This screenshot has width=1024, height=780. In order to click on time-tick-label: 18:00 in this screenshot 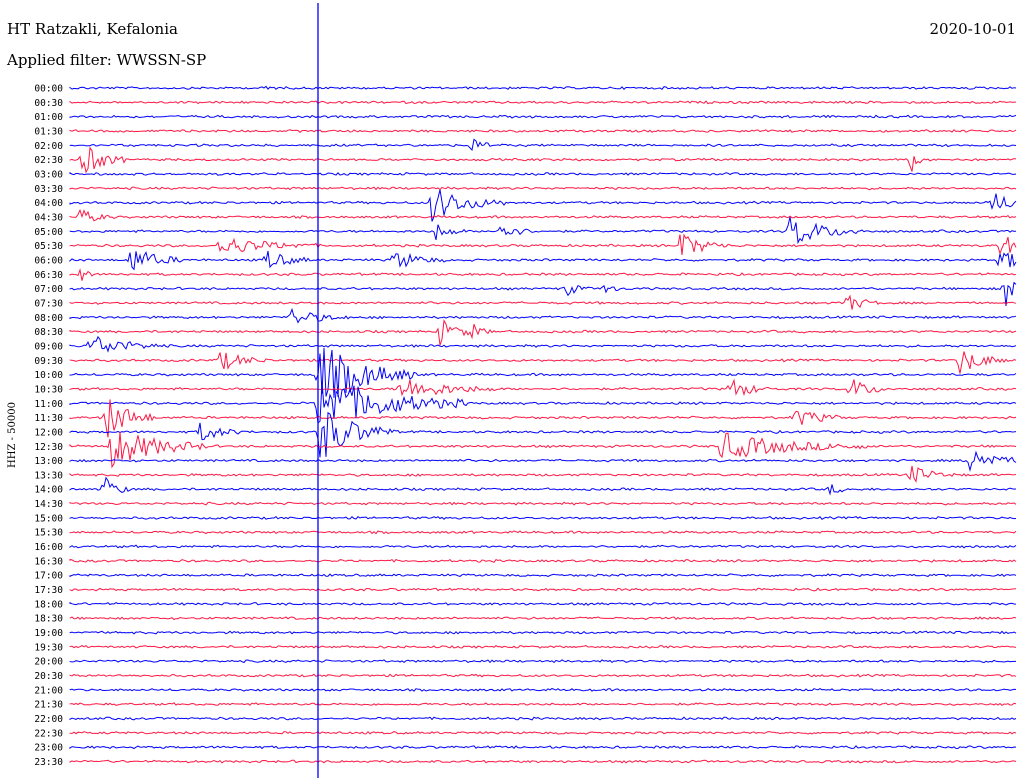, I will do `click(48, 604)`.